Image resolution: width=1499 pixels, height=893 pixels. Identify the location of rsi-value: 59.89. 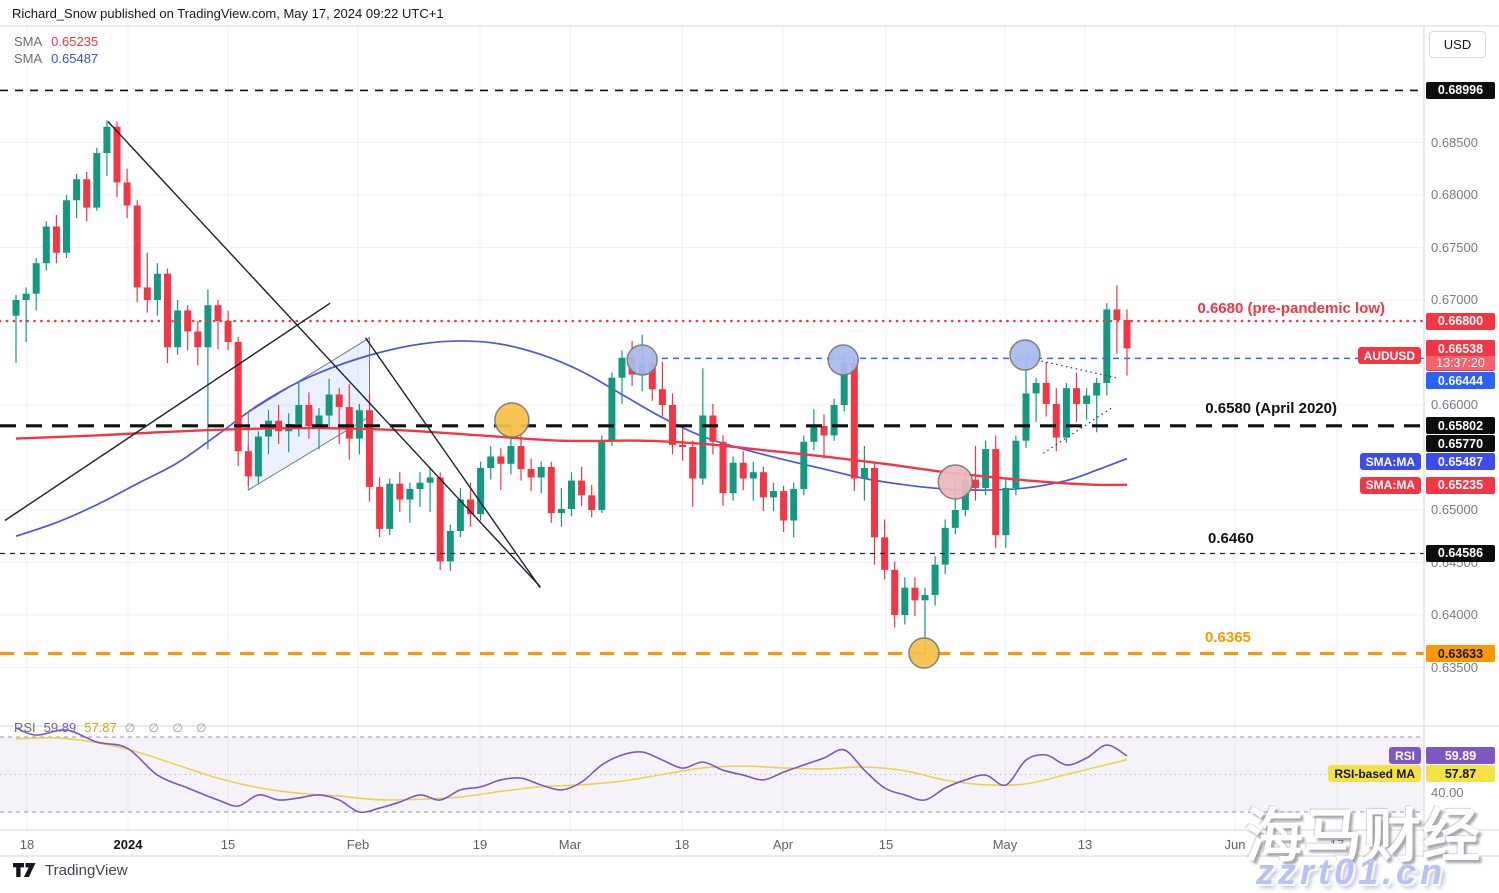
(60, 727).